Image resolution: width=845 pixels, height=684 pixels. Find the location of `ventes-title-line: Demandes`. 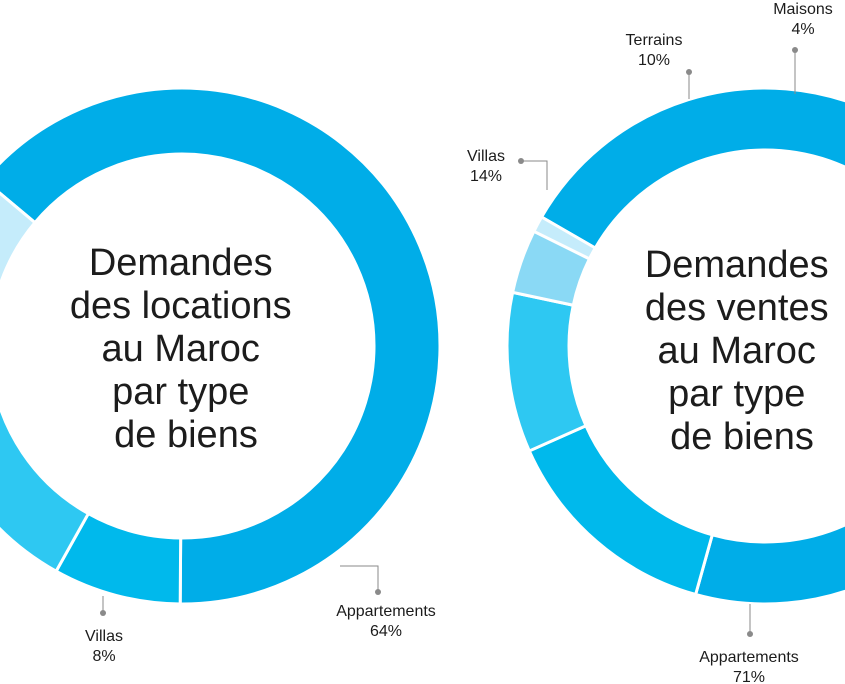

ventes-title-line: Demandes is located at coordinates (737, 265).